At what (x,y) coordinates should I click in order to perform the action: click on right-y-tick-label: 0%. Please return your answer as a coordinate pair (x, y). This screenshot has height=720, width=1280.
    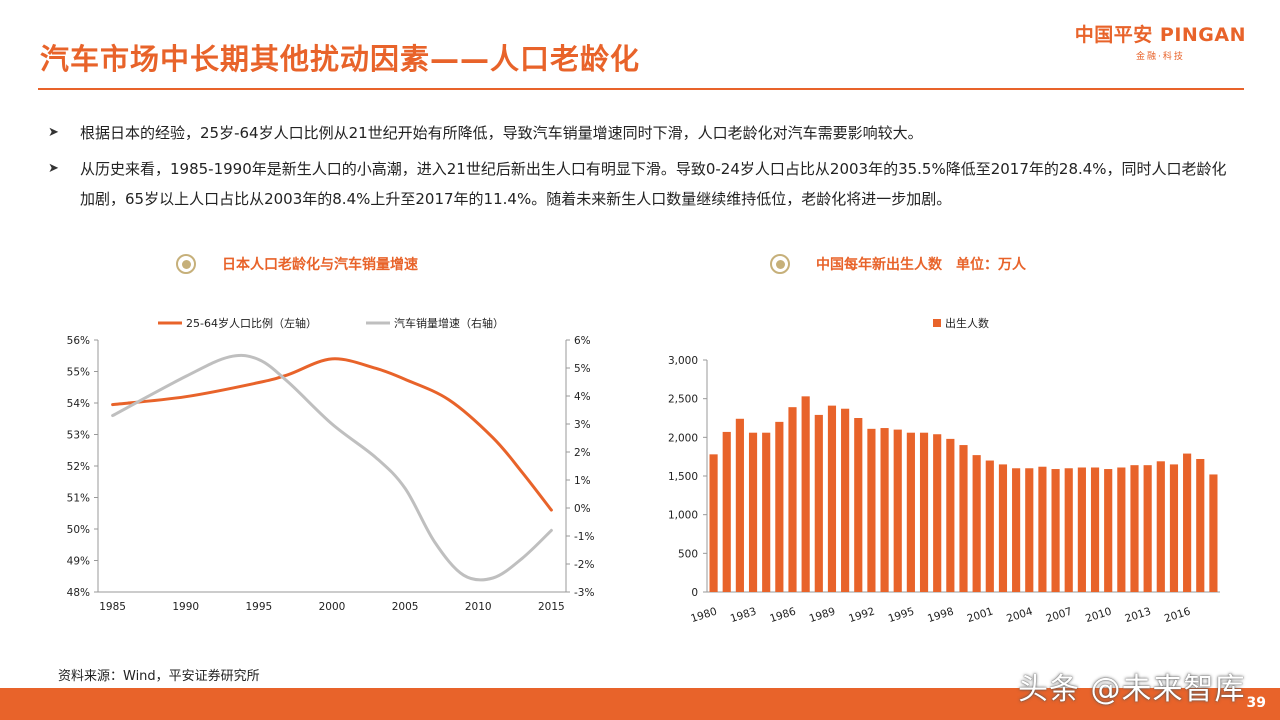
    Looking at the image, I should click on (582, 509).